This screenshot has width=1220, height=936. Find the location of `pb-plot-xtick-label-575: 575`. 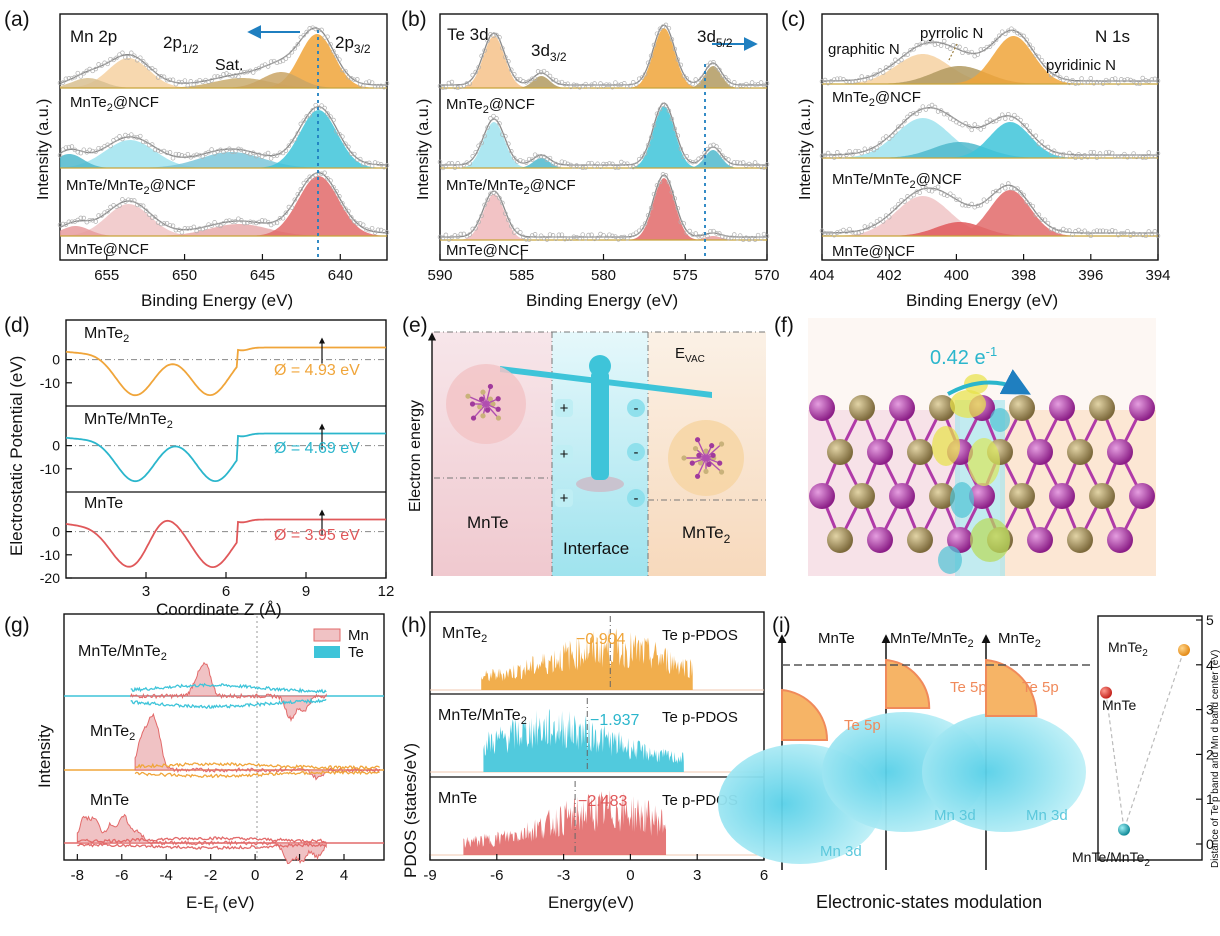

pb-plot-xtick-label-575: 575 is located at coordinates (685, 275).